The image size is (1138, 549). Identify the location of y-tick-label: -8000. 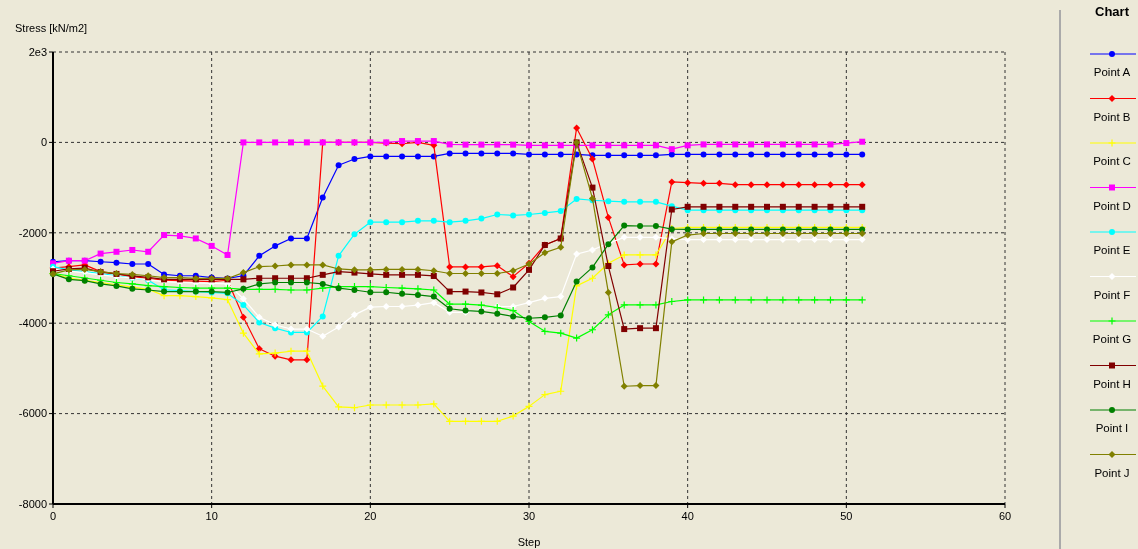
(32, 503).